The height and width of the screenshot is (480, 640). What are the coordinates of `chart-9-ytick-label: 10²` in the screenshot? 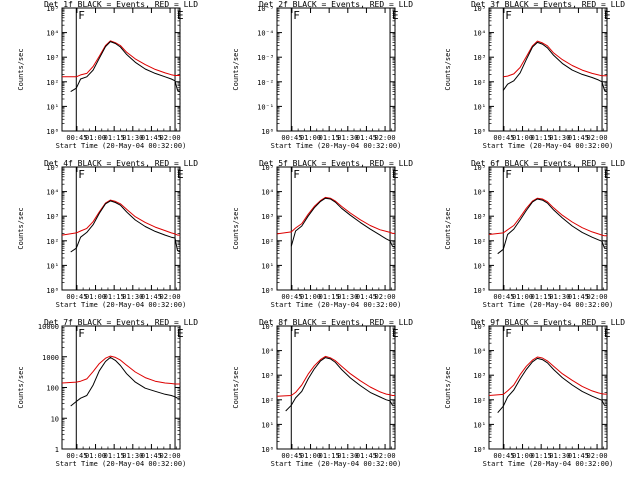 It's located at (479, 401).